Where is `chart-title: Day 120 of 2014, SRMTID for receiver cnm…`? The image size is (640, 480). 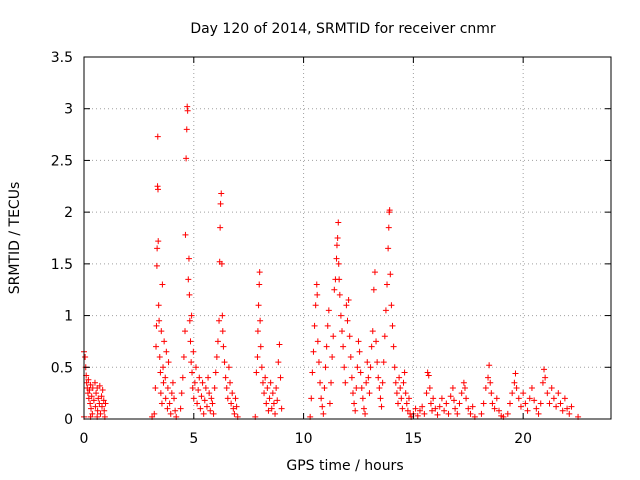 chart-title: Day 120 of 2014, SRMTID for receiver cnm… is located at coordinates (343, 29).